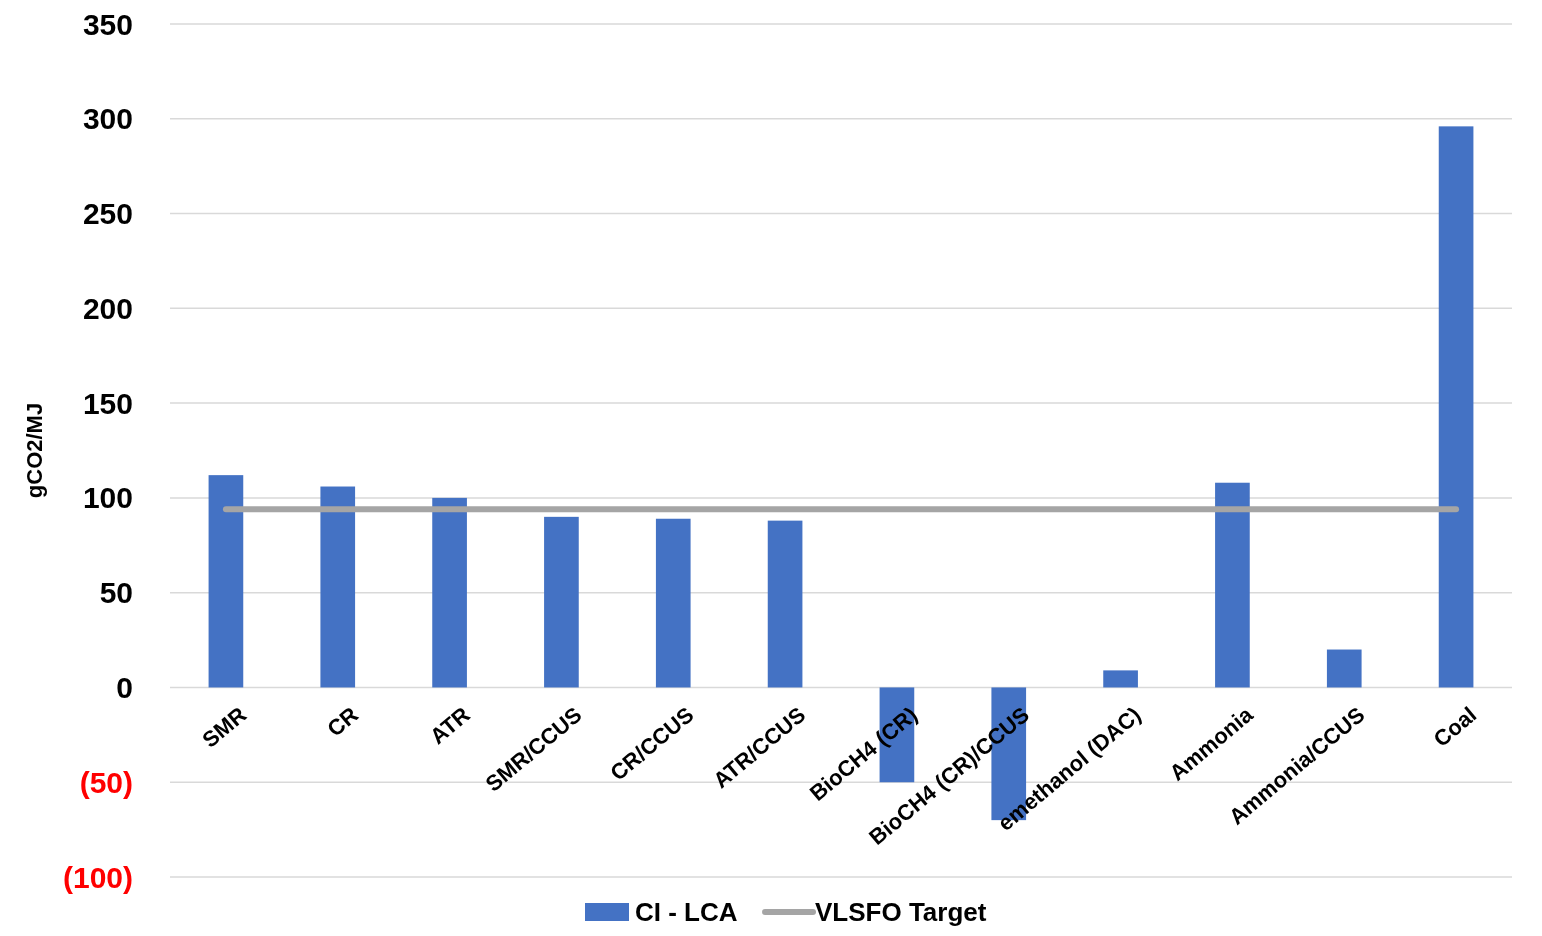  I want to click on y-tick-label: 200, so click(107, 308).